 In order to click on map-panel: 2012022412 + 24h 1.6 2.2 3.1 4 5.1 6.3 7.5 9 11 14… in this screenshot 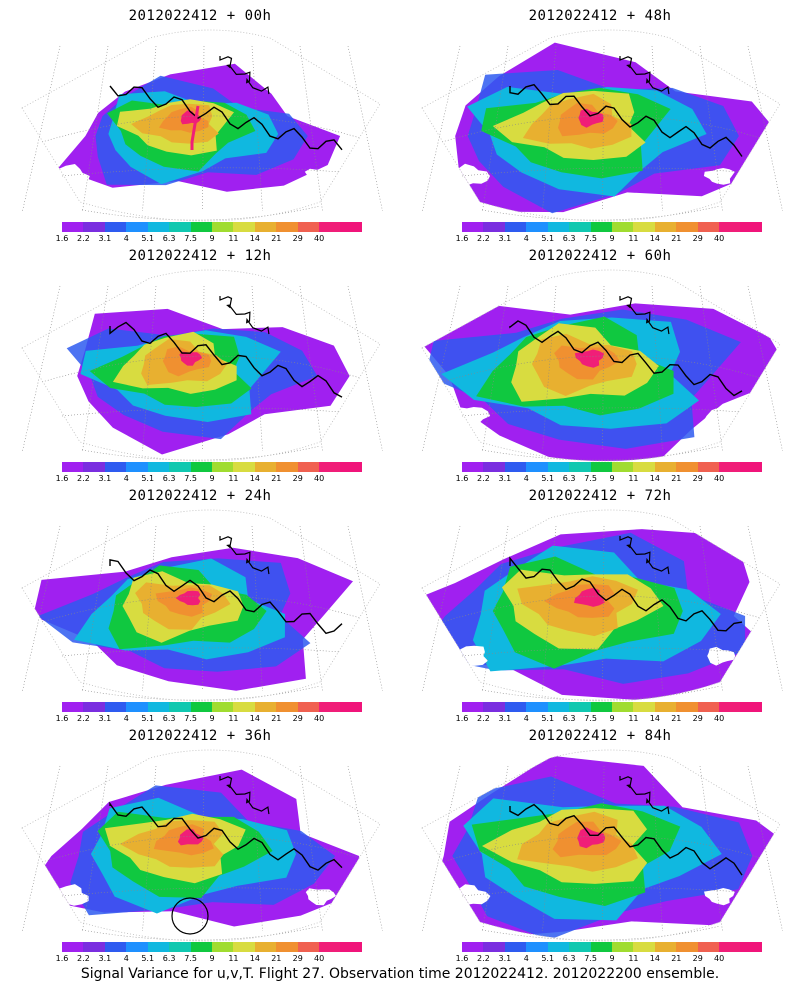, I will do `click(200, 601)`.